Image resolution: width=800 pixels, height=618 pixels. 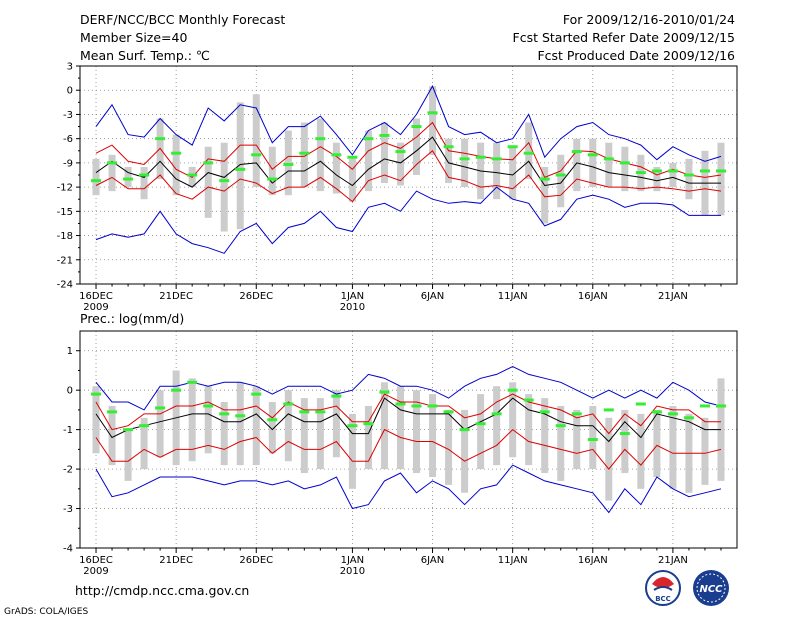 What do you see at coordinates (352, 560) in the screenshot?
I see `x-tick-label: 1JAN` at bounding box center [352, 560].